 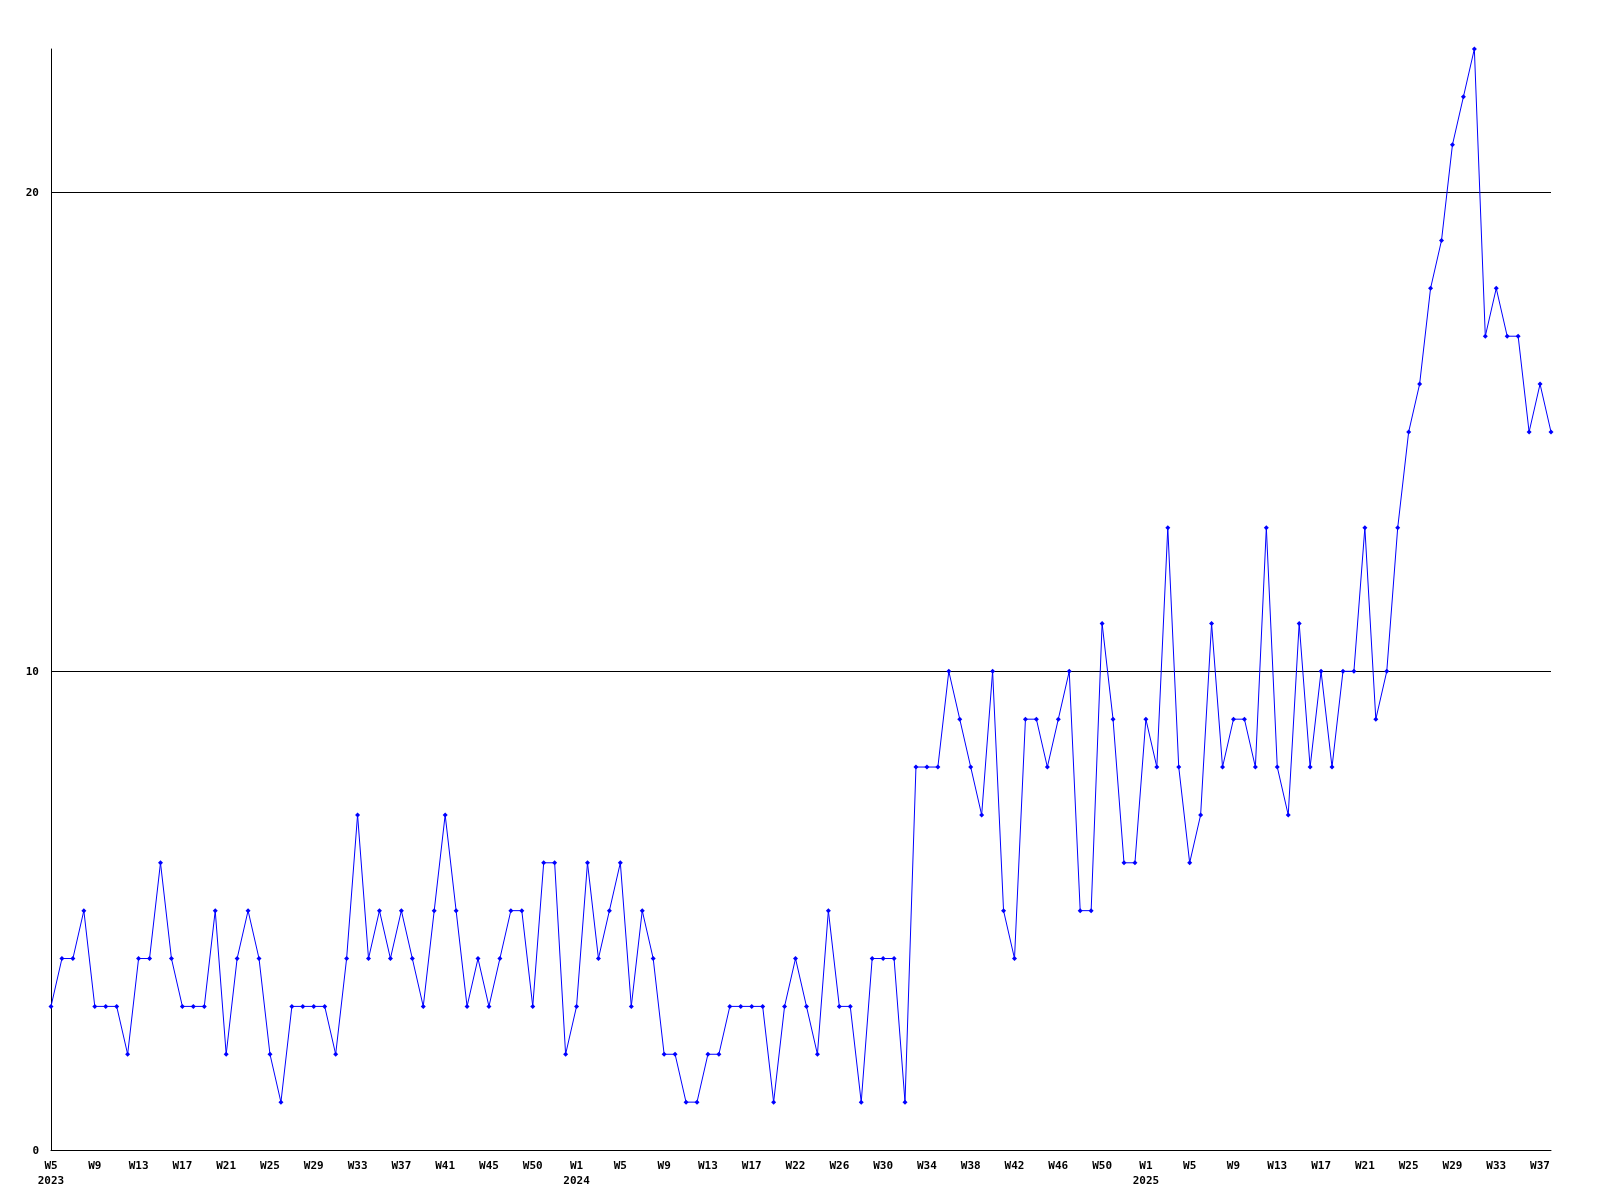 I want to click on x-tick-label: W38, so click(x=970, y=1165).